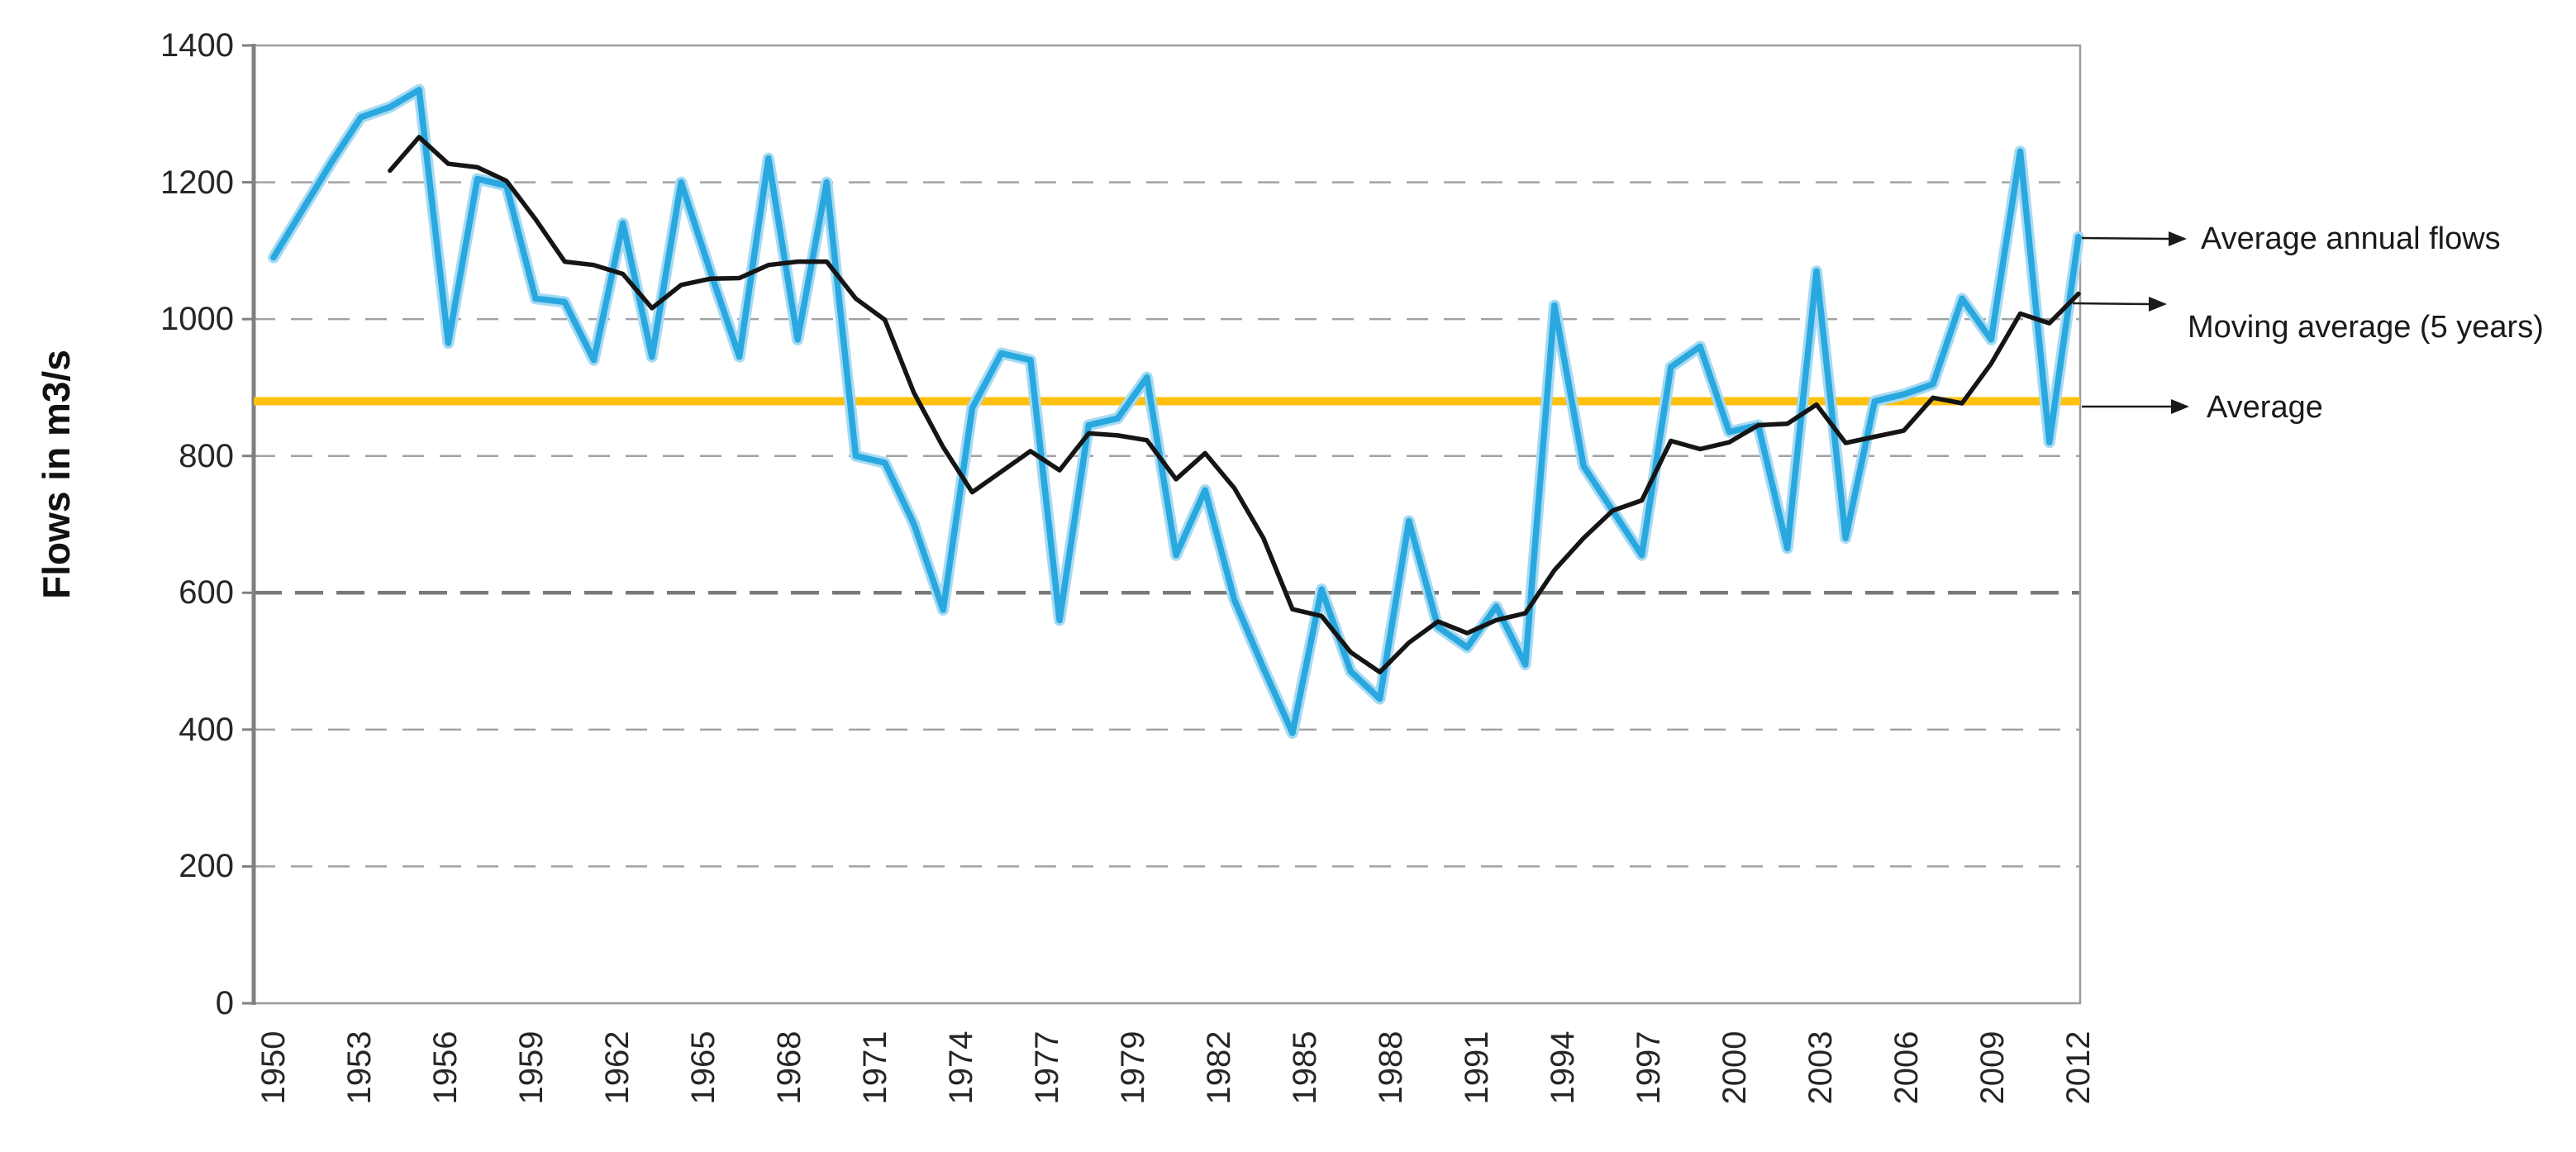 Image resolution: width=2576 pixels, height=1152 pixels. I want to click on x-tick-label-1979: 1979, so click(1133, 1068).